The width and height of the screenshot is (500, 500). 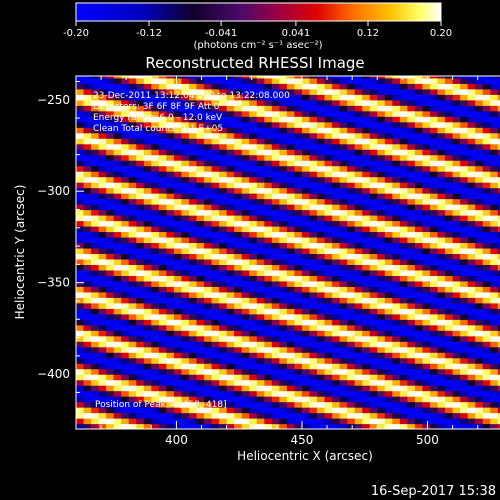 What do you see at coordinates (158, 118) in the screenshot?
I see `annotation-line: Energy range: 6.0 - 12.0 keV` at bounding box center [158, 118].